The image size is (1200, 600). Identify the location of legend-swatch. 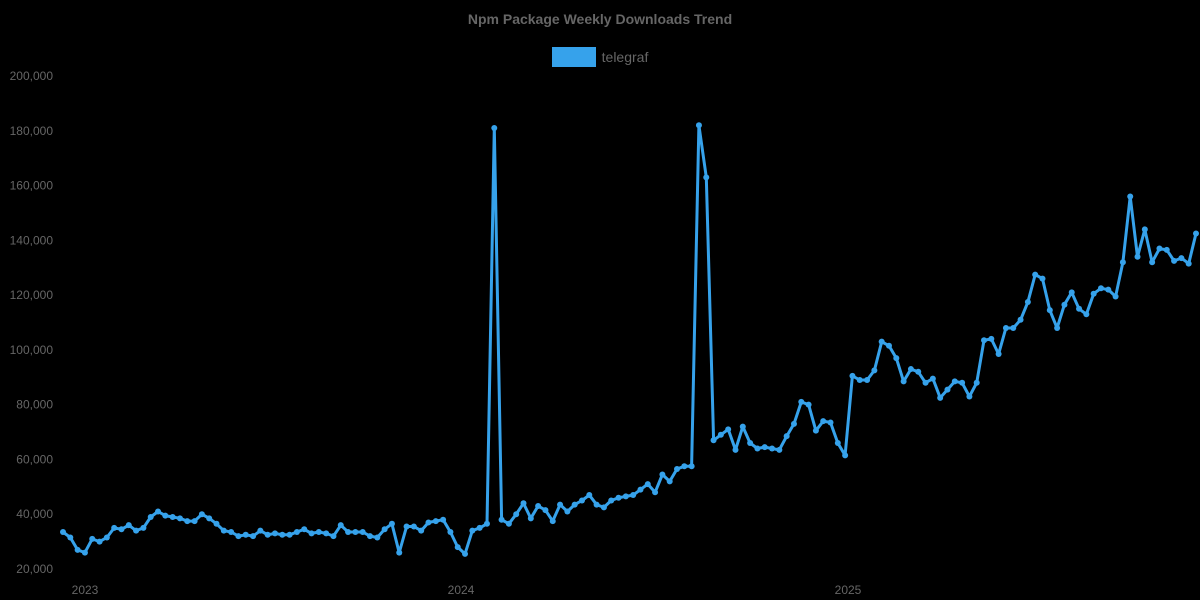
(573, 57).